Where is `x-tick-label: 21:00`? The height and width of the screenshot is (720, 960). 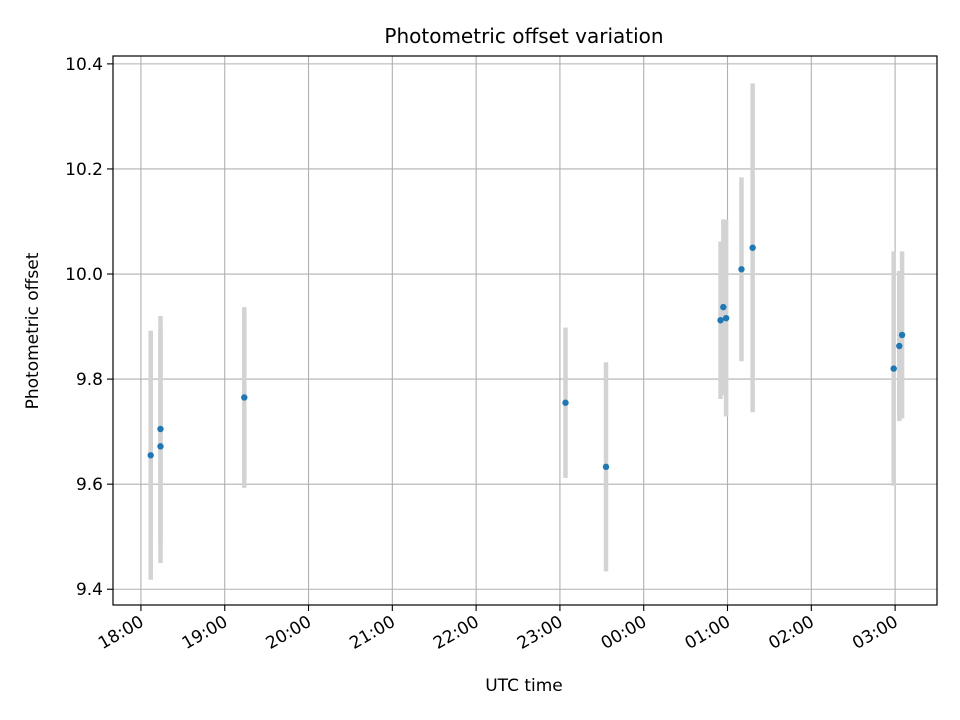 x-tick-label: 21:00 is located at coordinates (372, 633).